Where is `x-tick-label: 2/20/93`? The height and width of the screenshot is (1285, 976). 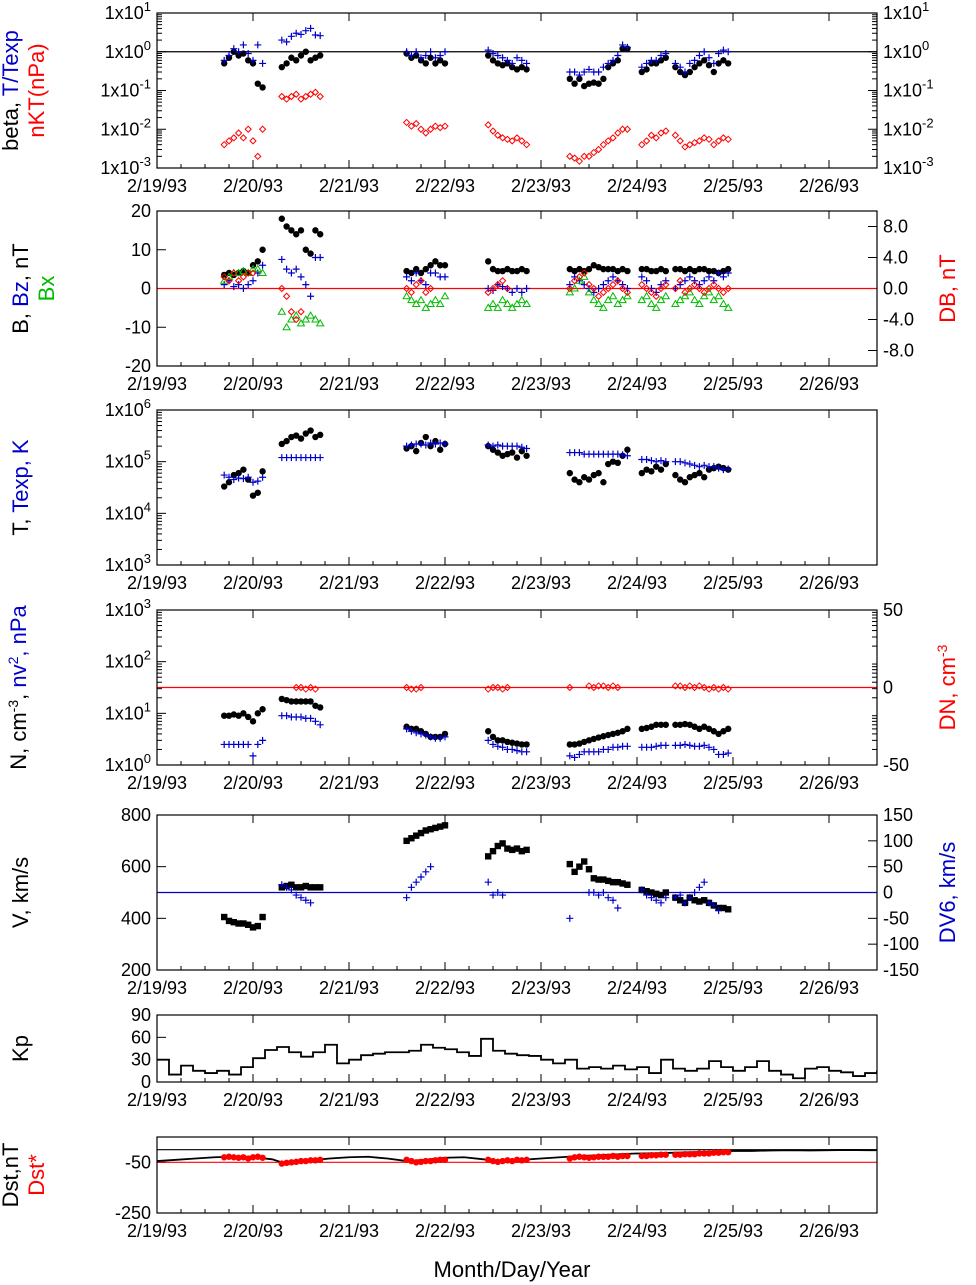
x-tick-label: 2/20/93 is located at coordinates (253, 988).